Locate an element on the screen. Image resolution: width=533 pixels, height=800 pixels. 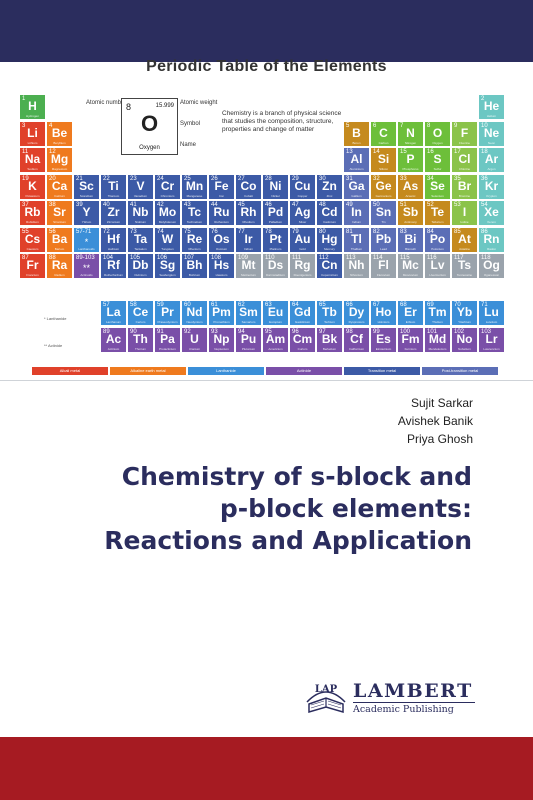
actinide-series-label: ** Actinide is located at coordinates (53, 345).